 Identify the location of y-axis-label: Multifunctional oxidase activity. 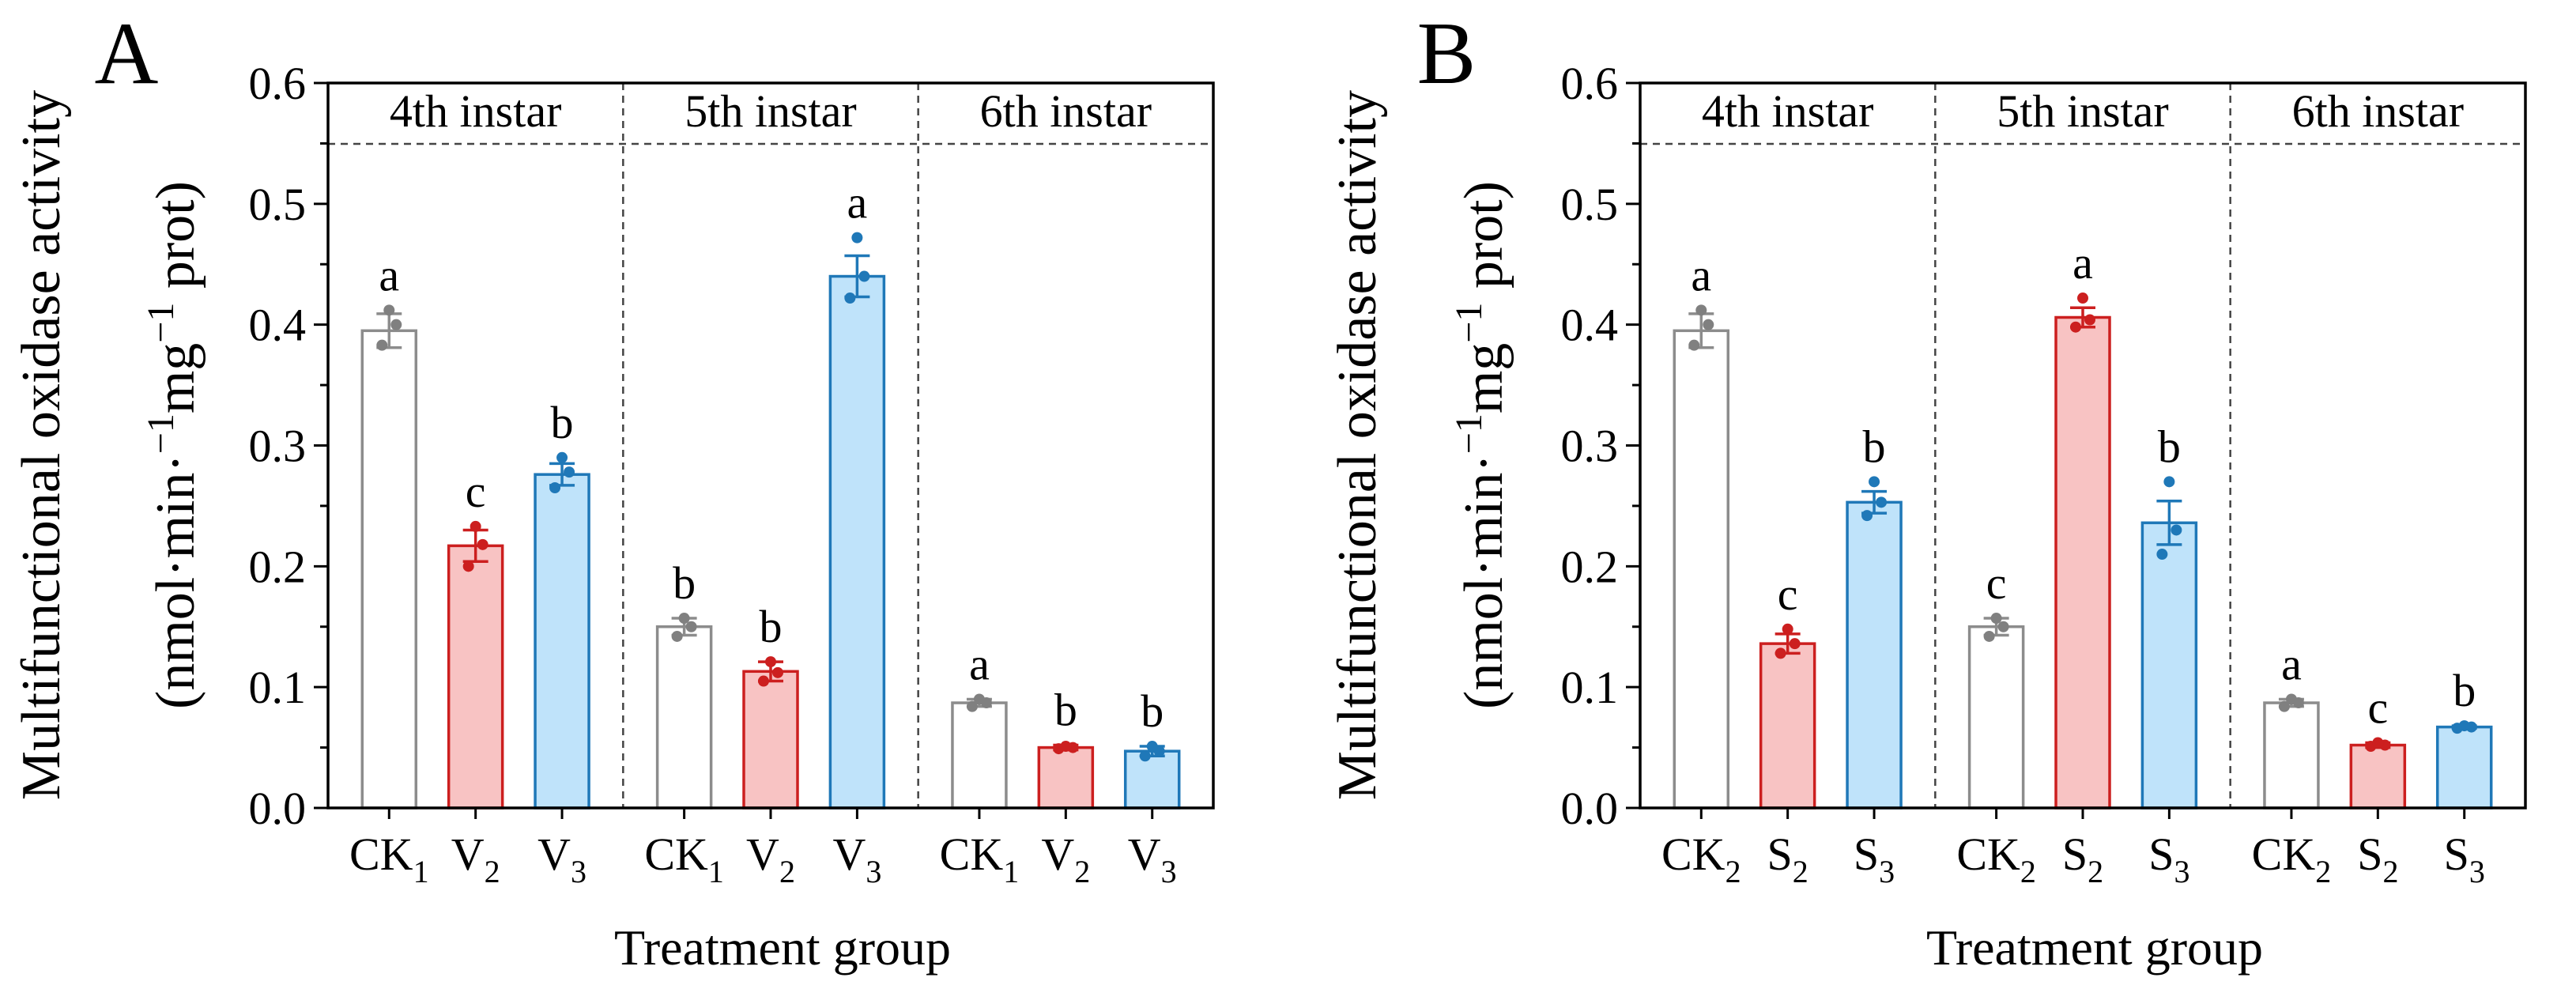
(1357, 445).